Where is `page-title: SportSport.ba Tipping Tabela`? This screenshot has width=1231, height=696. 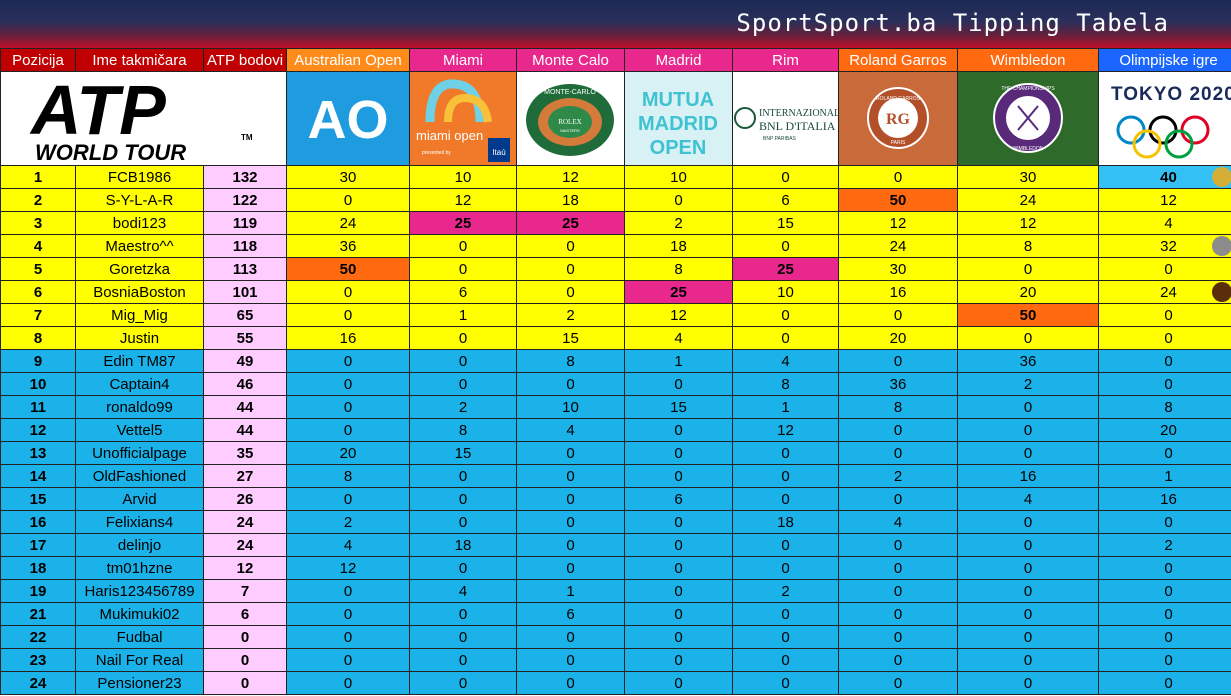
page-title: SportSport.ba Tipping Tabela is located at coordinates (952, 23).